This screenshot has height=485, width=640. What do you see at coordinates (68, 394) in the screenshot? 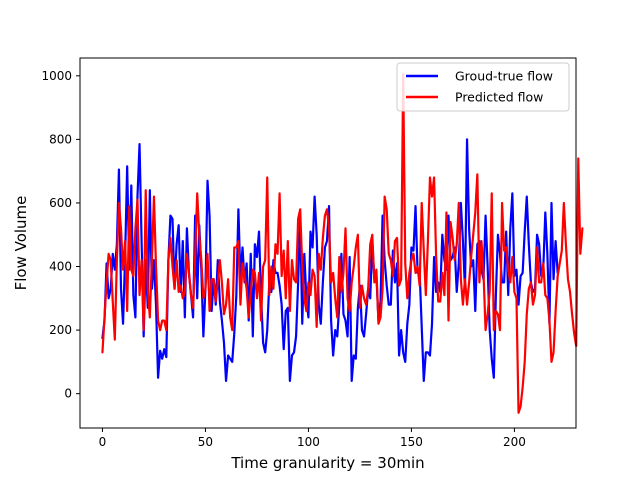
I see `y-tick-label: 0` at bounding box center [68, 394].